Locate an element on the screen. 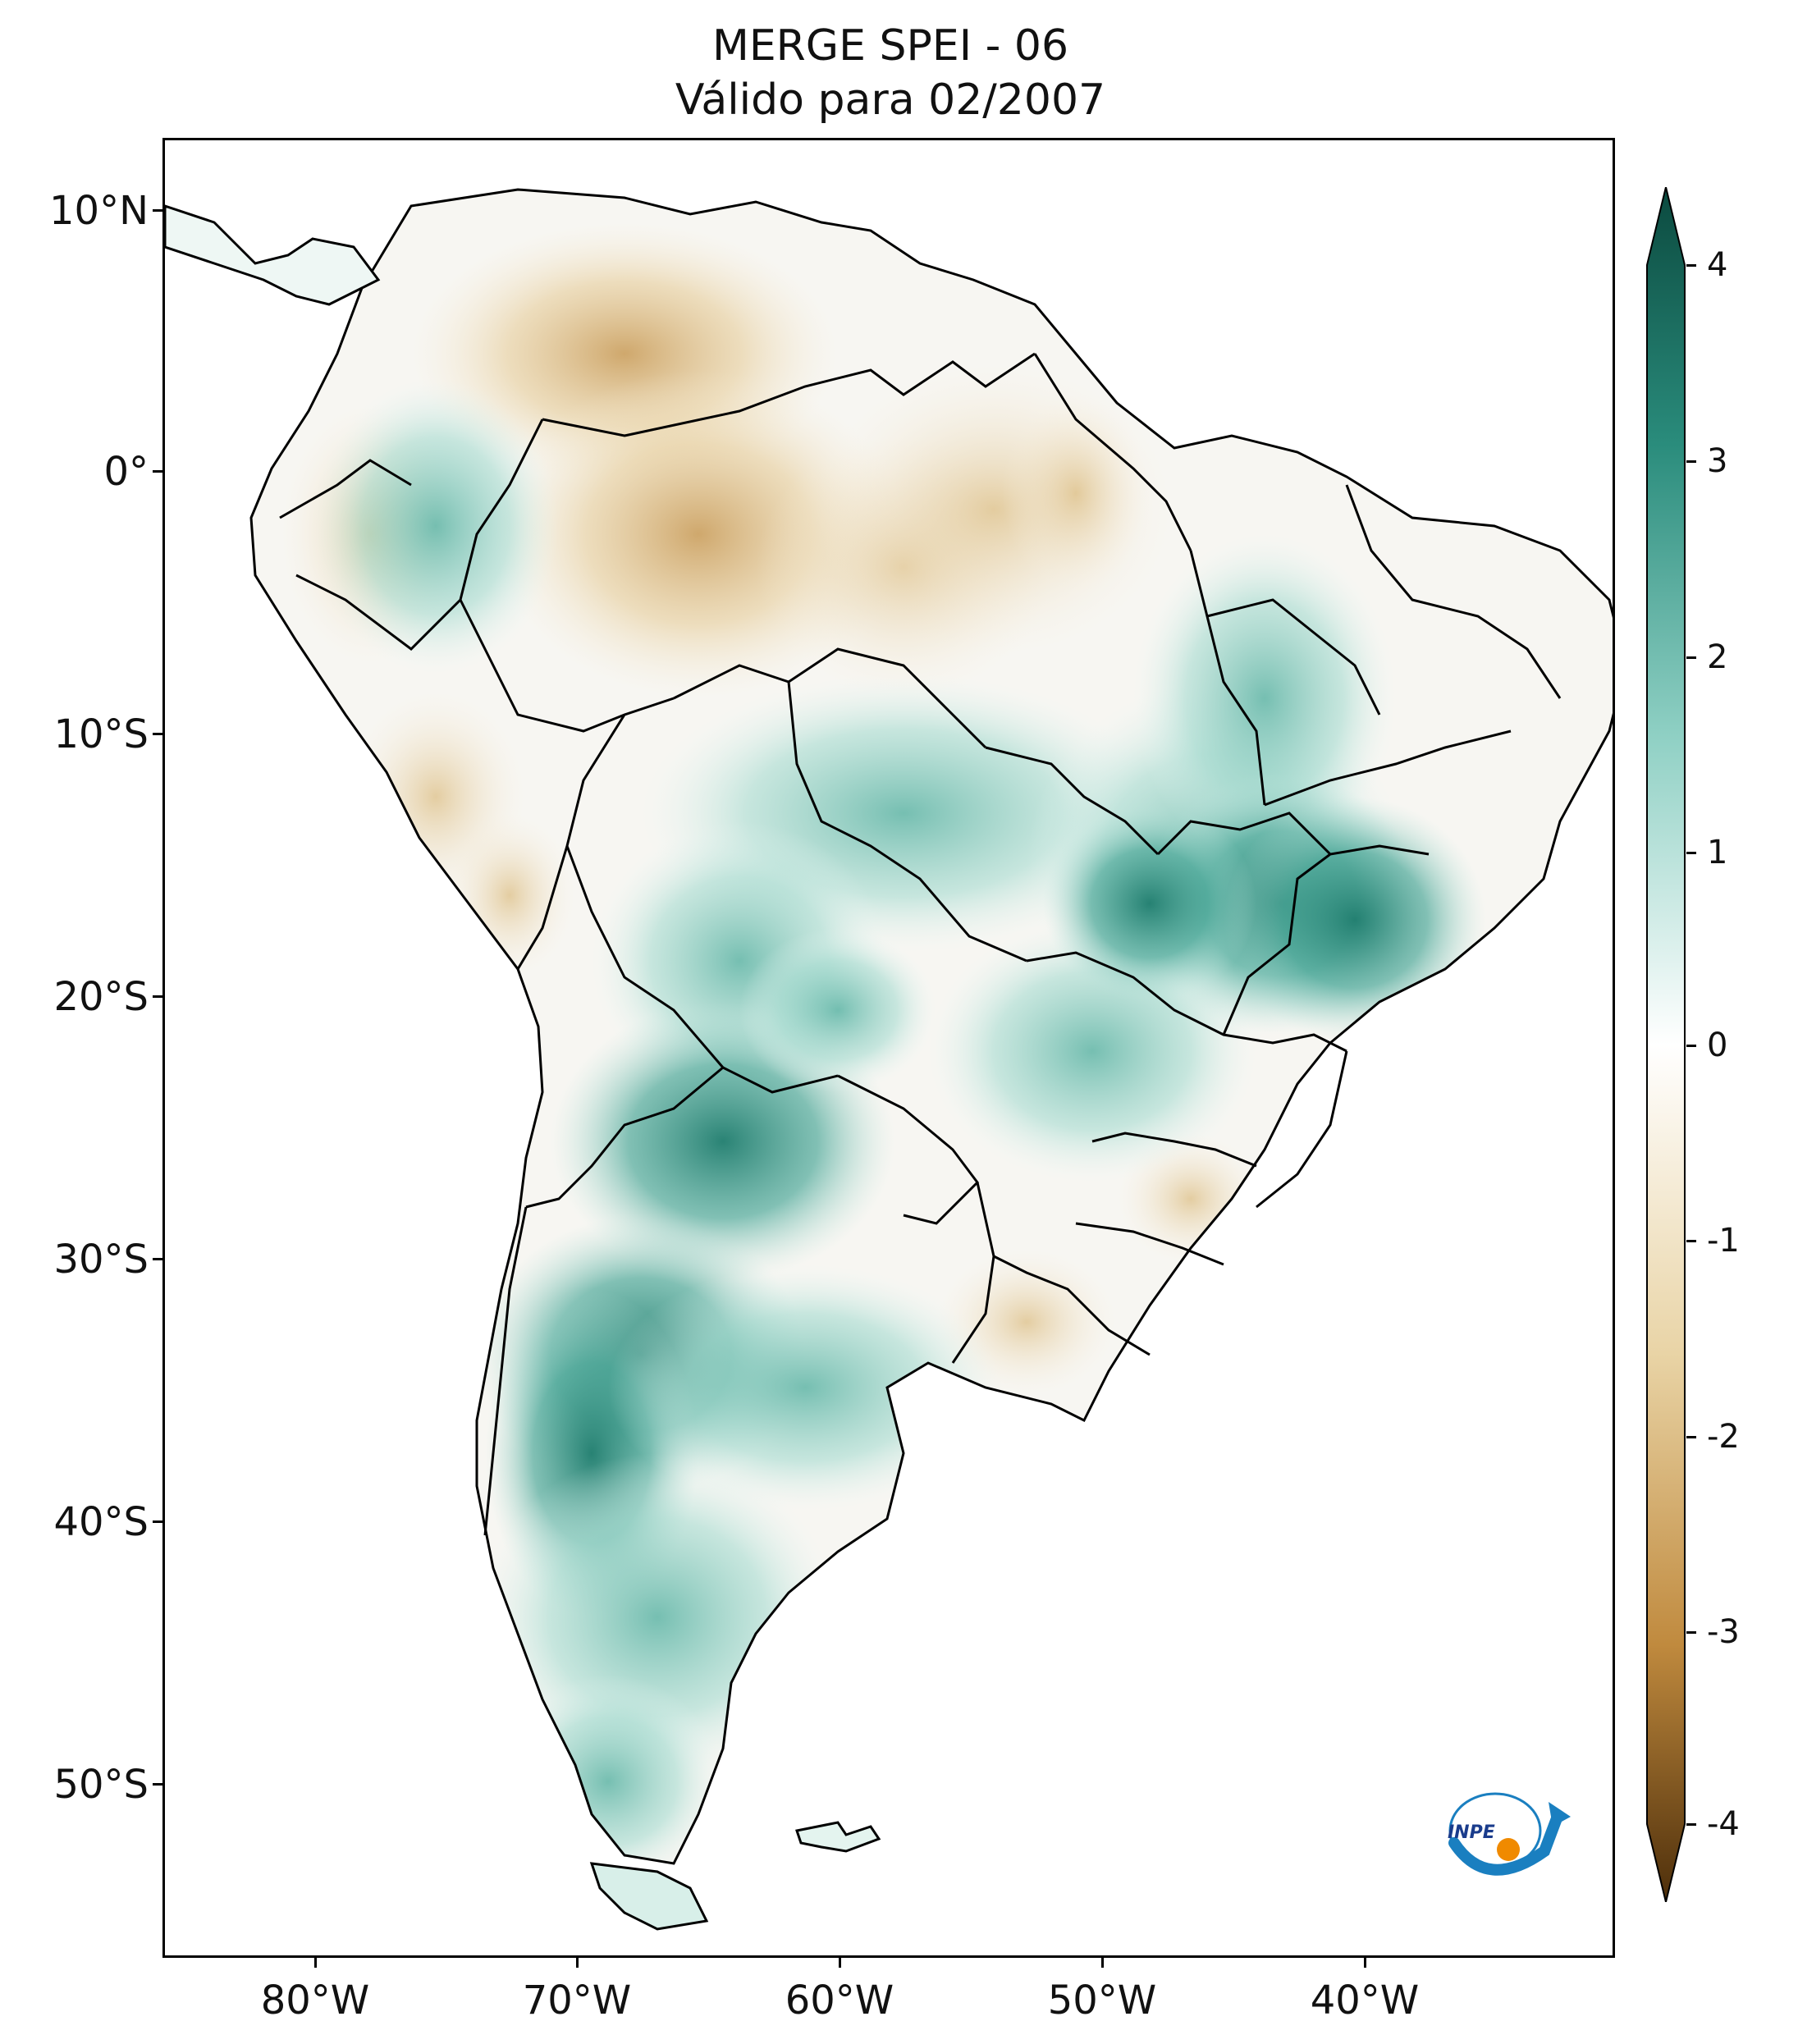  colorbar-label: -2 is located at coordinates (1723, 1437).